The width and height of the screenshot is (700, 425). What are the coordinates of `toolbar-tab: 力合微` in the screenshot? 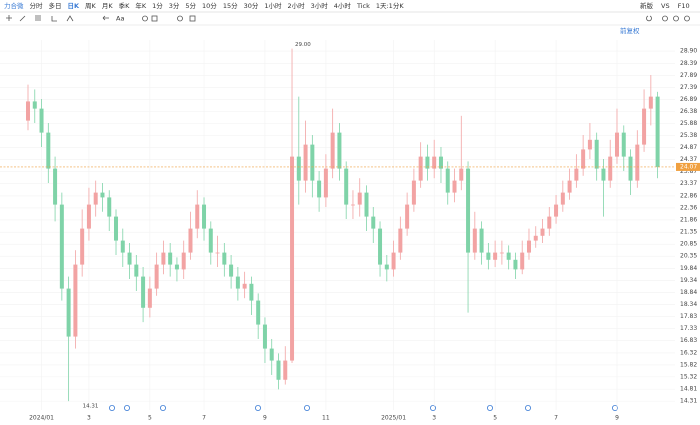 It's located at (14, 5).